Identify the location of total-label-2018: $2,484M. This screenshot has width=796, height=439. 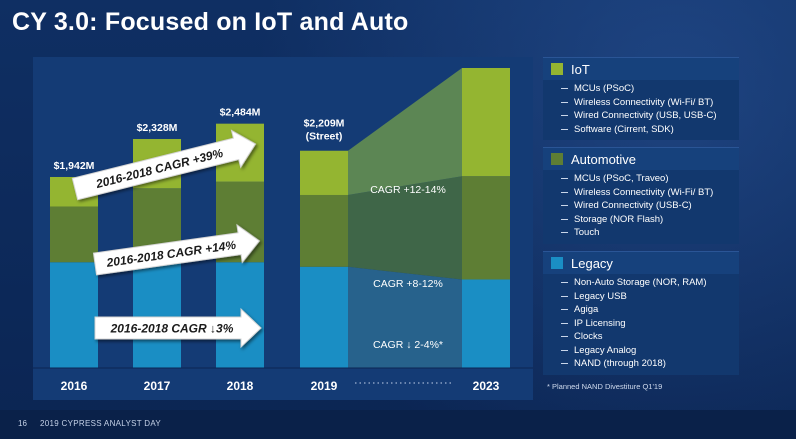
(240, 113).